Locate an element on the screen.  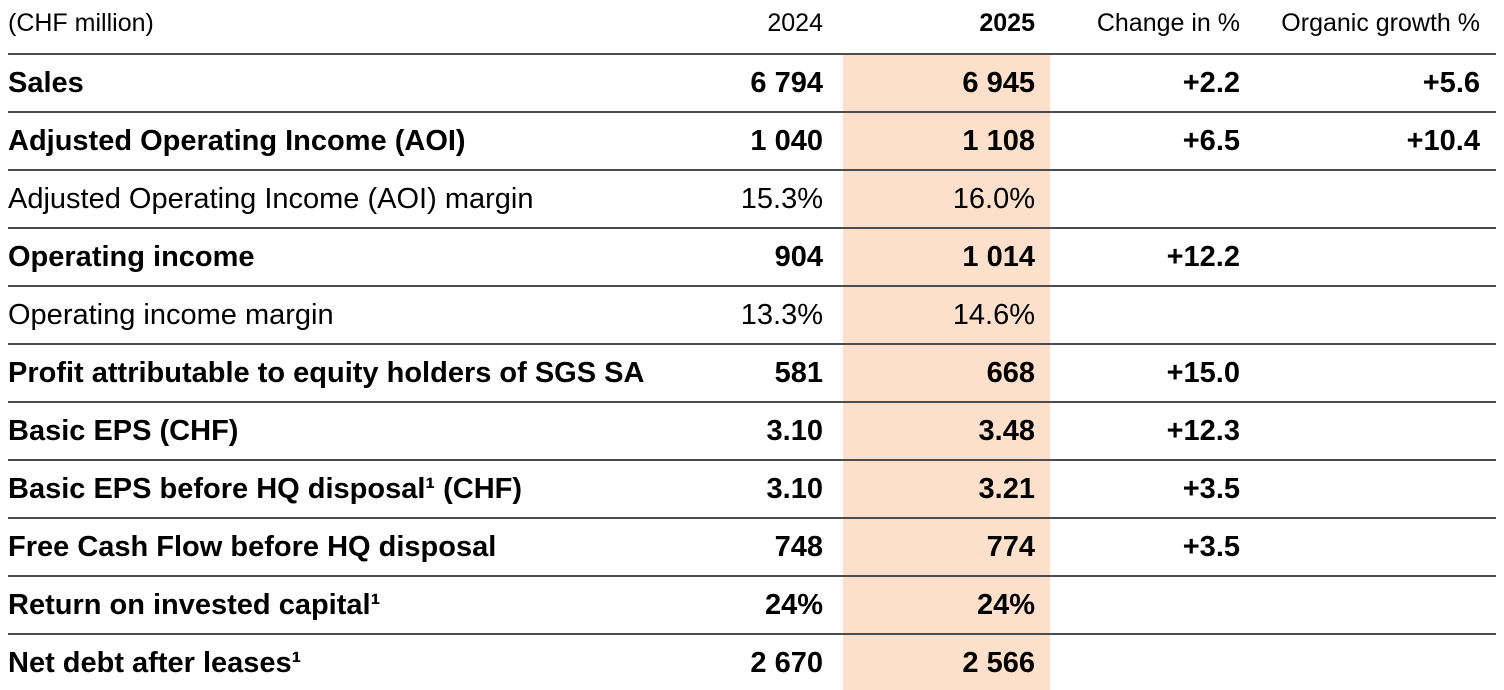
row-label: Operating income is located at coordinates (283, 257).